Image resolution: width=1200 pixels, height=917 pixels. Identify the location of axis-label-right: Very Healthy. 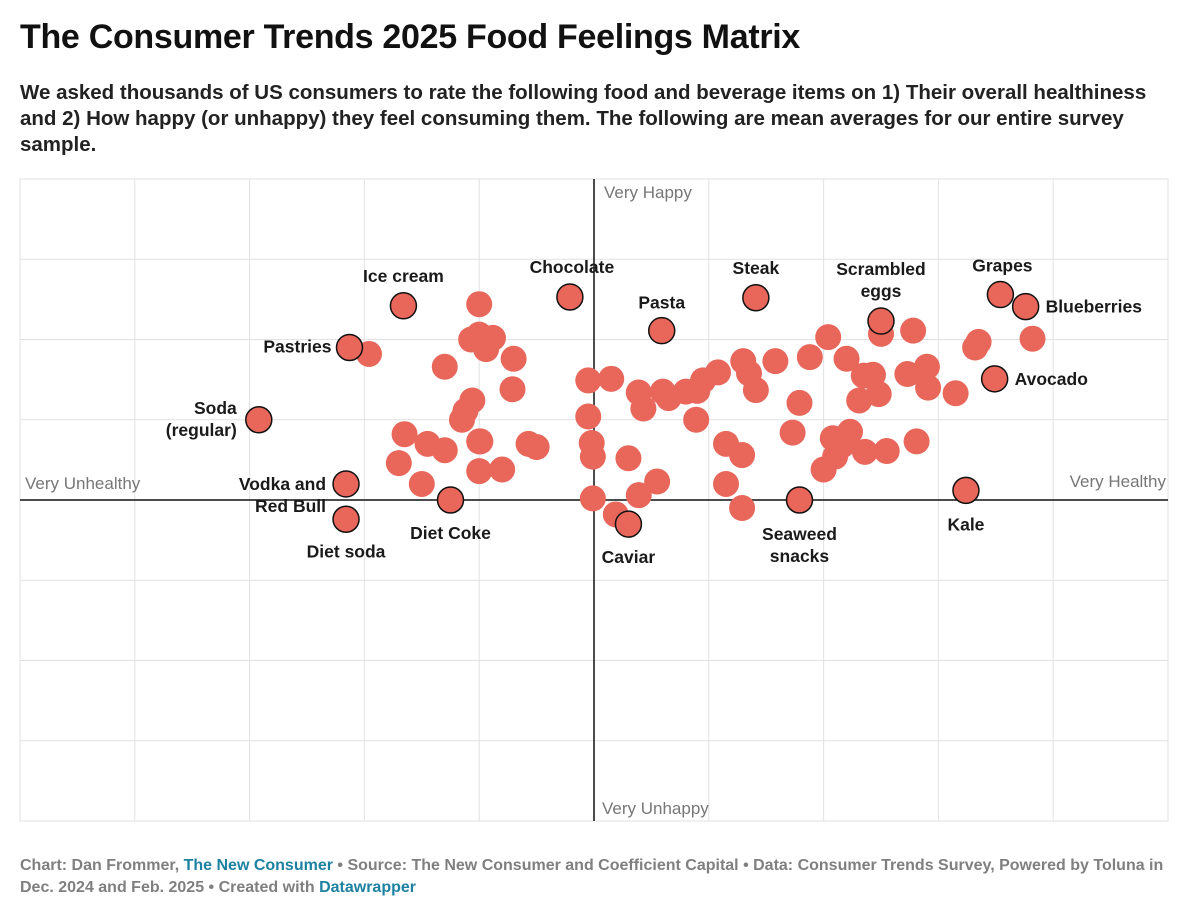
(1118, 481).